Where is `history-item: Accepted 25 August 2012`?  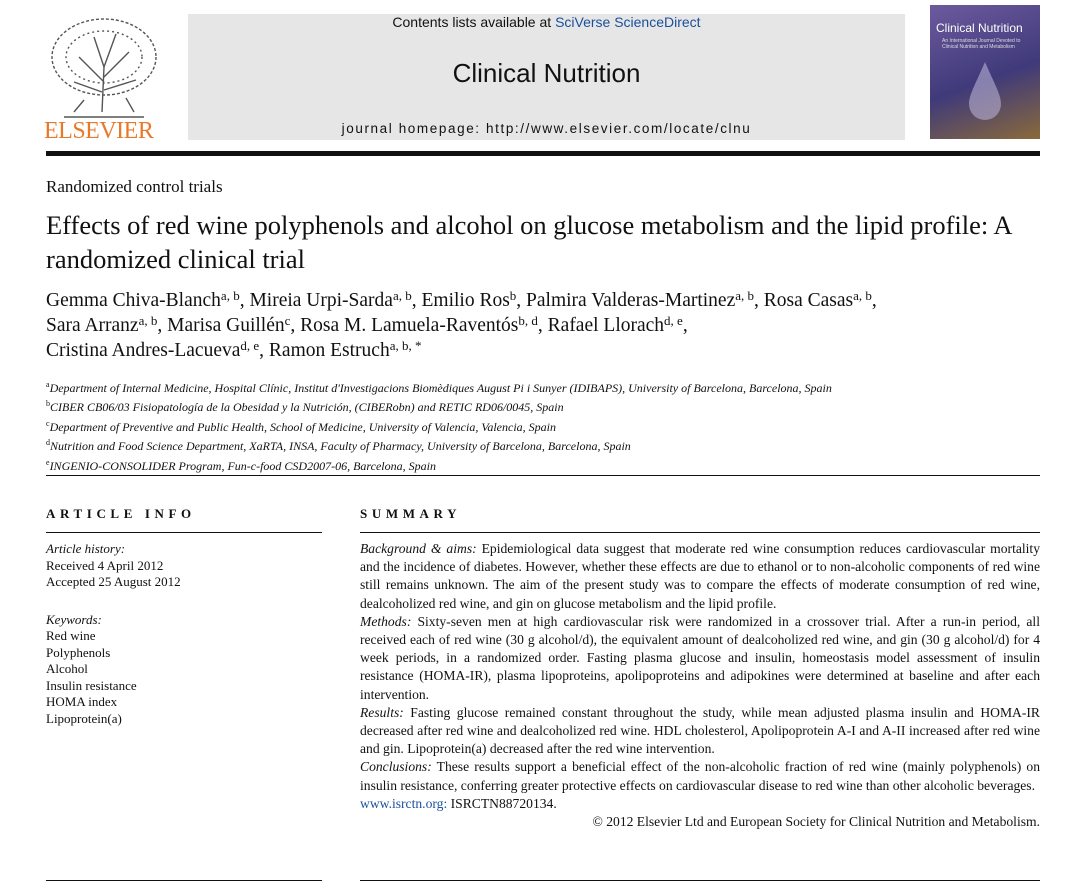 history-item: Accepted 25 August 2012 is located at coordinates (113, 581).